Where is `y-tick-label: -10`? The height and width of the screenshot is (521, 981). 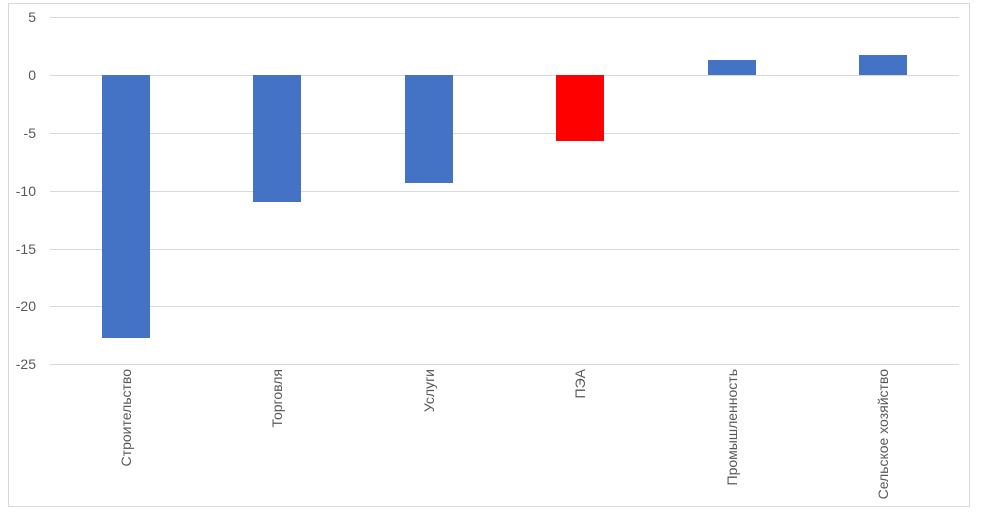
y-tick-label: -10 is located at coordinates (25, 190).